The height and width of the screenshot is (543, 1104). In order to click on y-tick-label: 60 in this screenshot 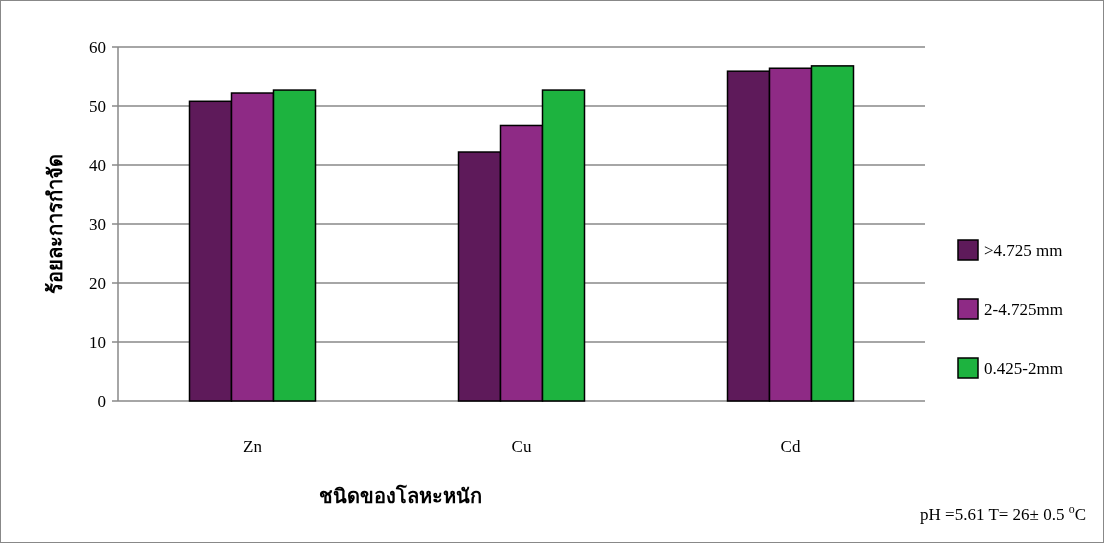, I will do `click(97, 47)`.